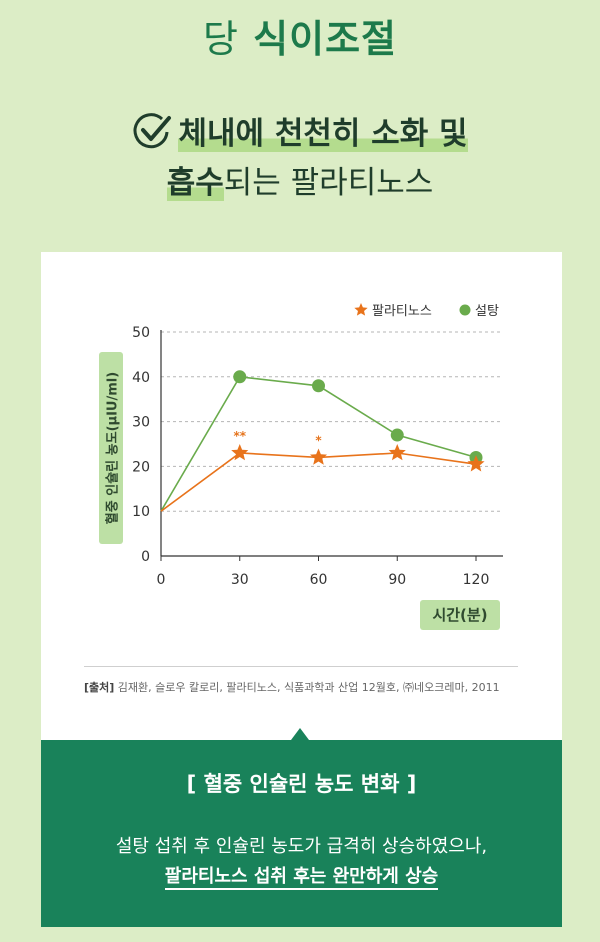 This screenshot has height=942, width=600. I want to click on legend-item-palatinose: 팔라티노스, so click(402, 311).